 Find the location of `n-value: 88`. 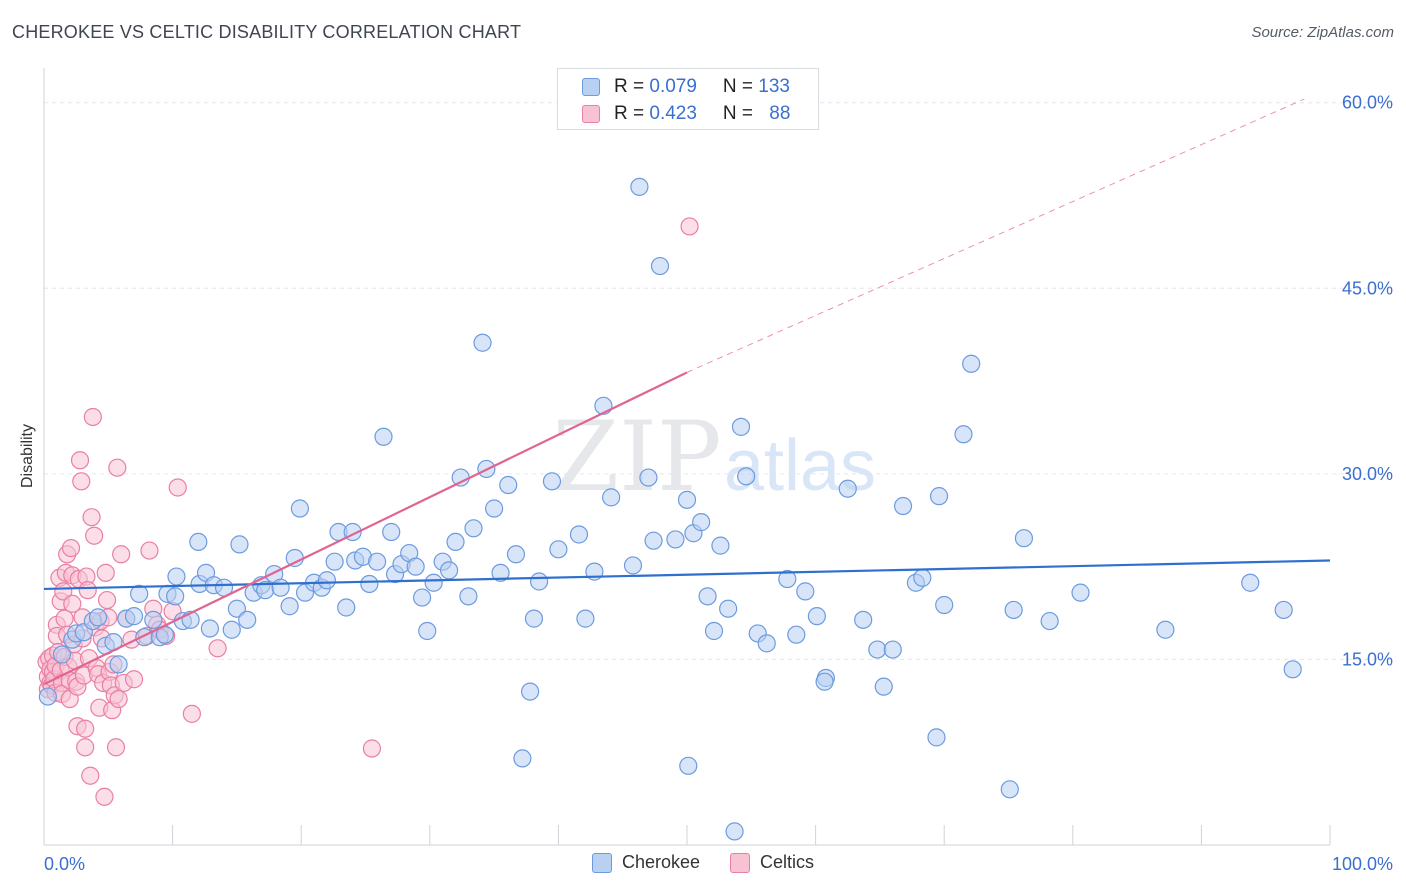

n-value: 88 is located at coordinates (780, 113).